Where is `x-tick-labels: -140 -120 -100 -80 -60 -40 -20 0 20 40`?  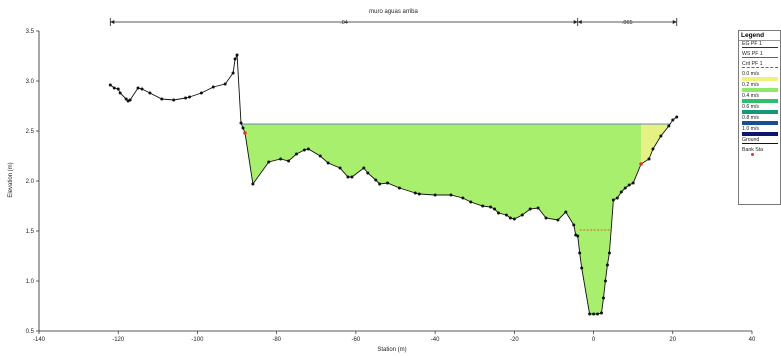 x-tick-labels: -140 -120 -100 -80 -60 -40 -20 0 20 40 is located at coordinates (394, 340).